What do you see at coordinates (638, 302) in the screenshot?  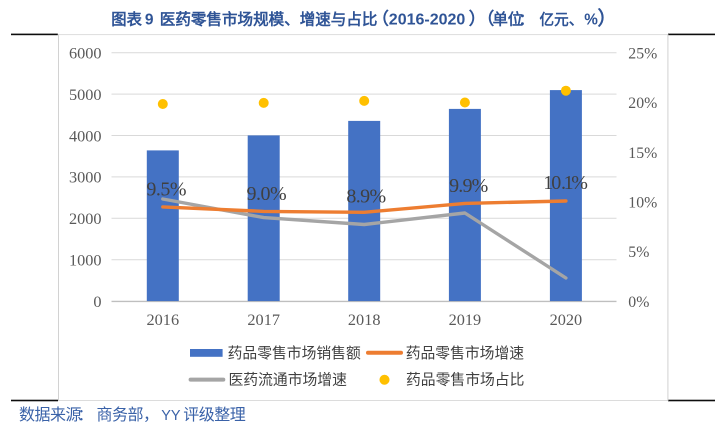 I see `svg-text: 0%` at bounding box center [638, 302].